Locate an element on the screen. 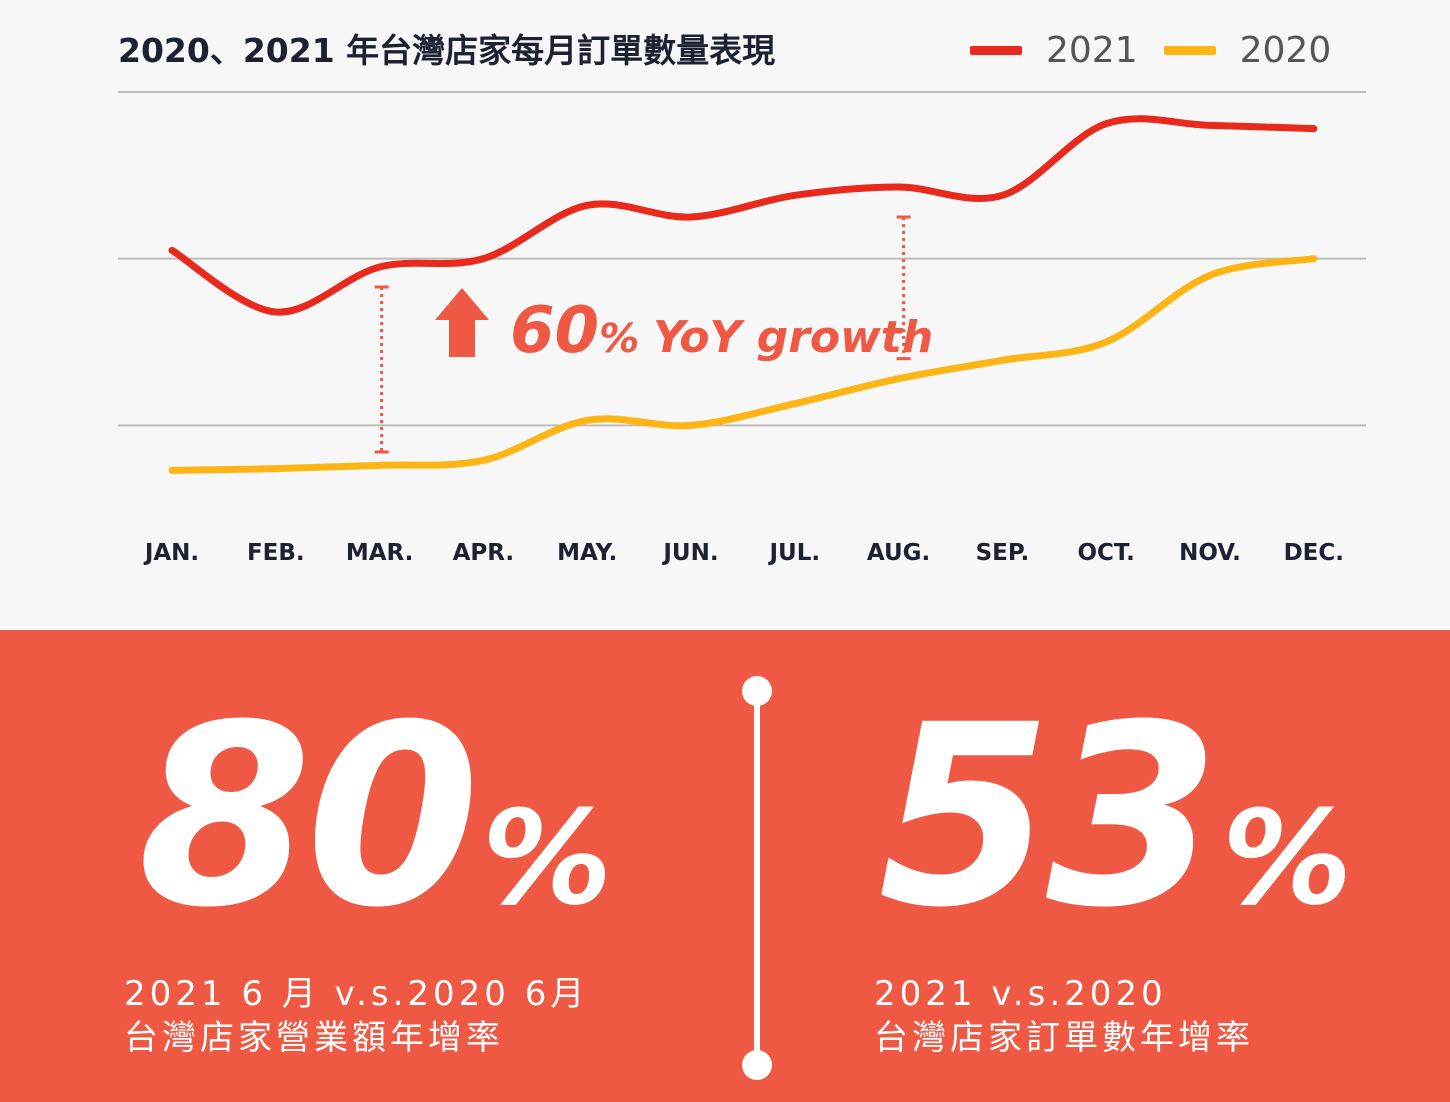  x-tick-label: OCT. is located at coordinates (1106, 553).